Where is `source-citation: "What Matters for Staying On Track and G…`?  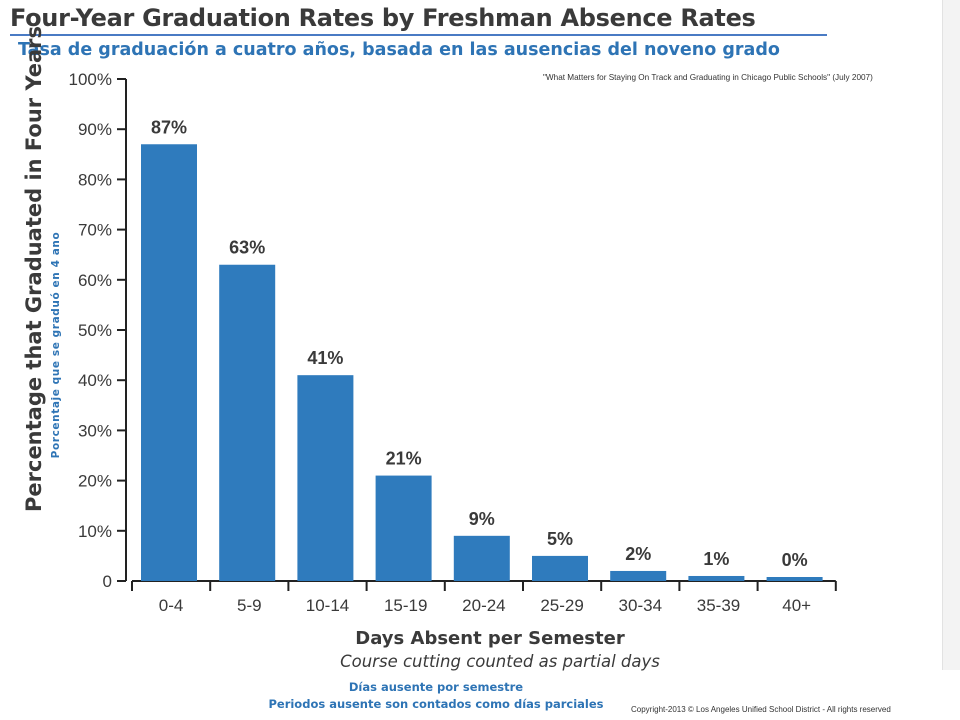
source-citation: "What Matters for Staying On Track and G… is located at coordinates (708, 77).